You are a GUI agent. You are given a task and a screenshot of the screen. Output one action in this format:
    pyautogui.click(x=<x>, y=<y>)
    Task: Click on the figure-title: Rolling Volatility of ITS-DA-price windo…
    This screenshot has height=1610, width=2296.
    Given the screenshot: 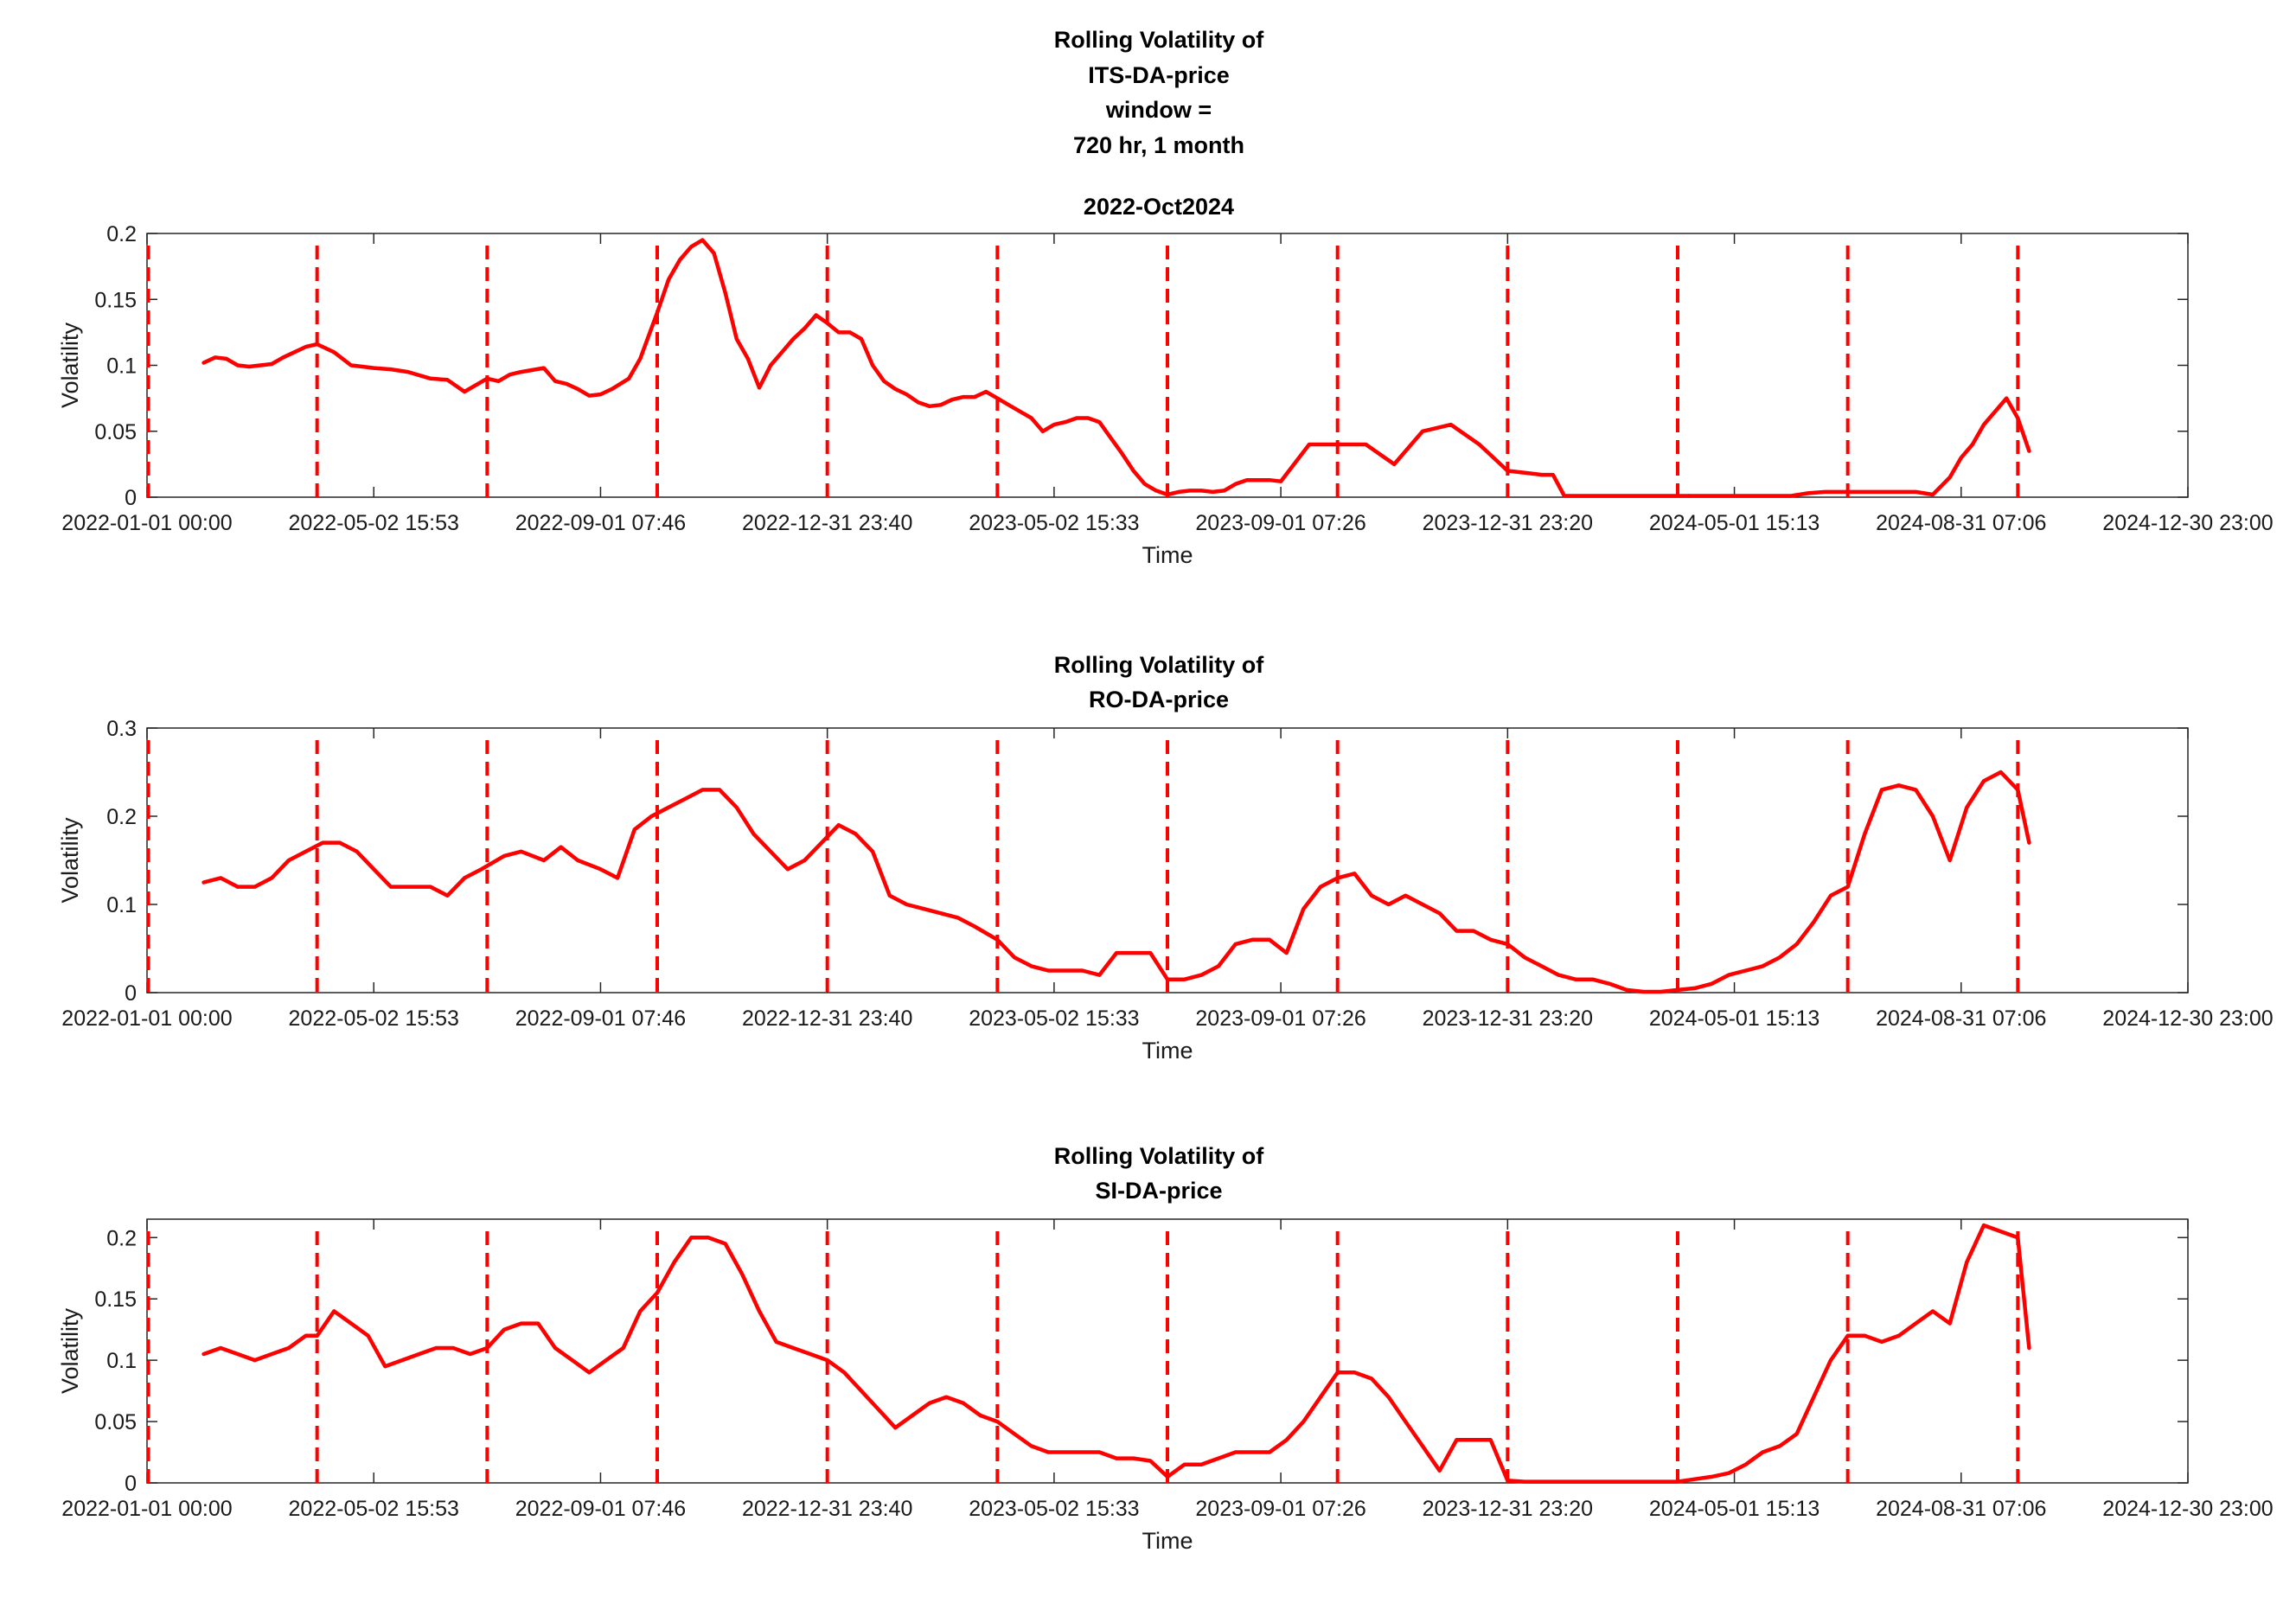 What is the action you would take?
    pyautogui.click(x=1159, y=92)
    